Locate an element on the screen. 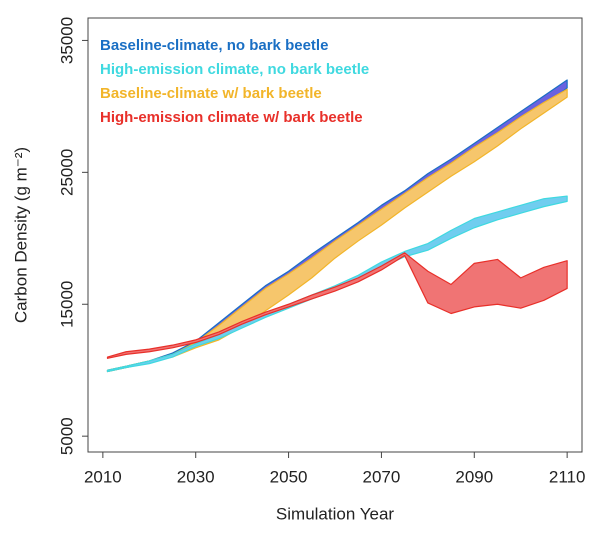 The image size is (594, 534). legend-entry: Baseline-climate w/ bark beetle is located at coordinates (211, 93).